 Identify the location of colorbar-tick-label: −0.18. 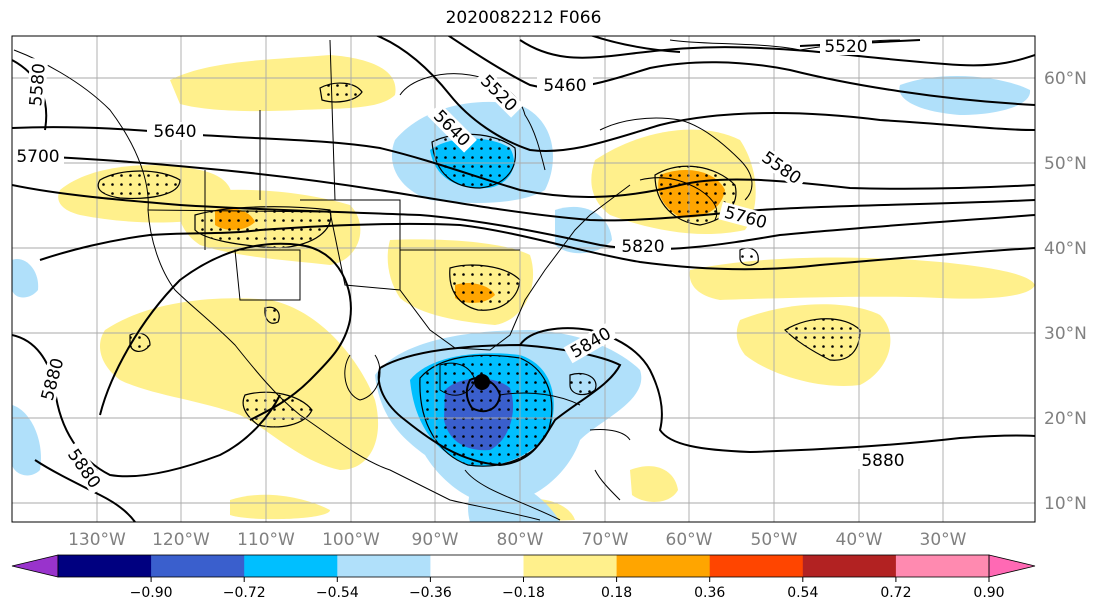
(523, 593).